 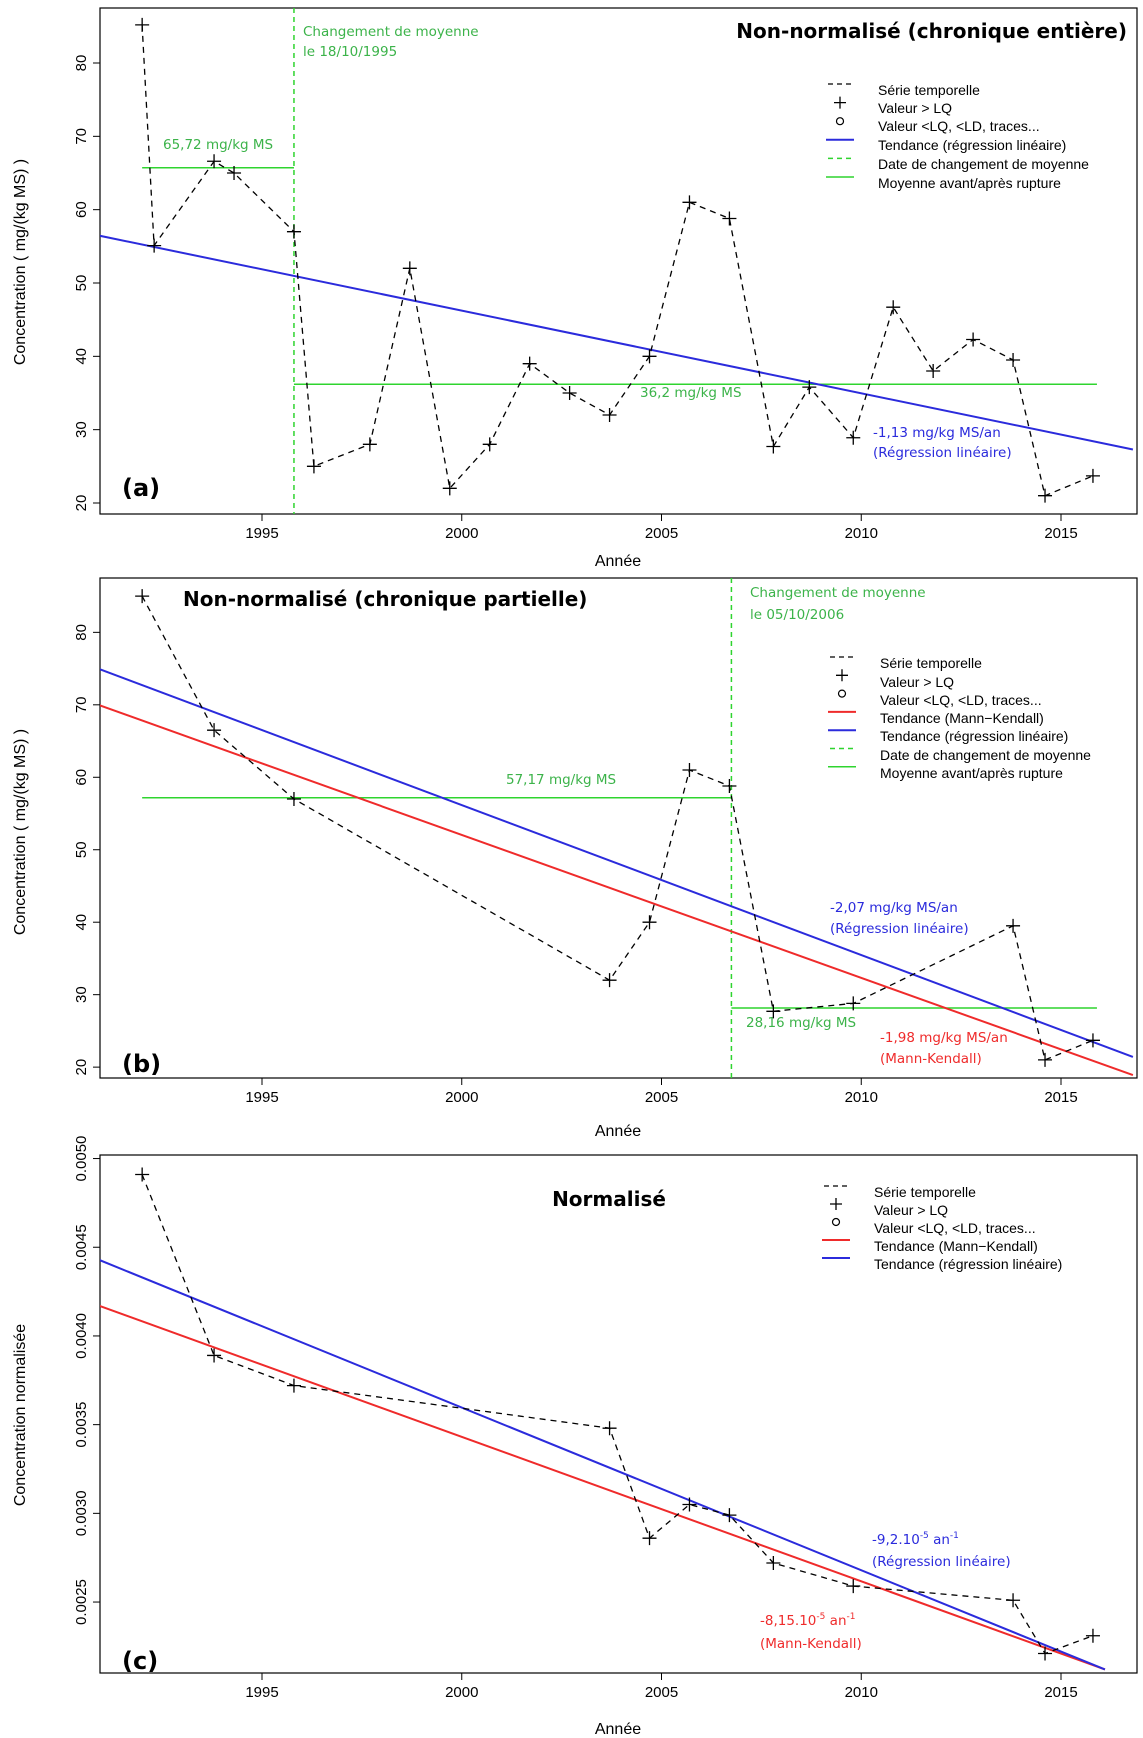 What do you see at coordinates (797, 615) in the screenshot?
I see `panel-b-change-label-2: le 05/10/2006` at bounding box center [797, 615].